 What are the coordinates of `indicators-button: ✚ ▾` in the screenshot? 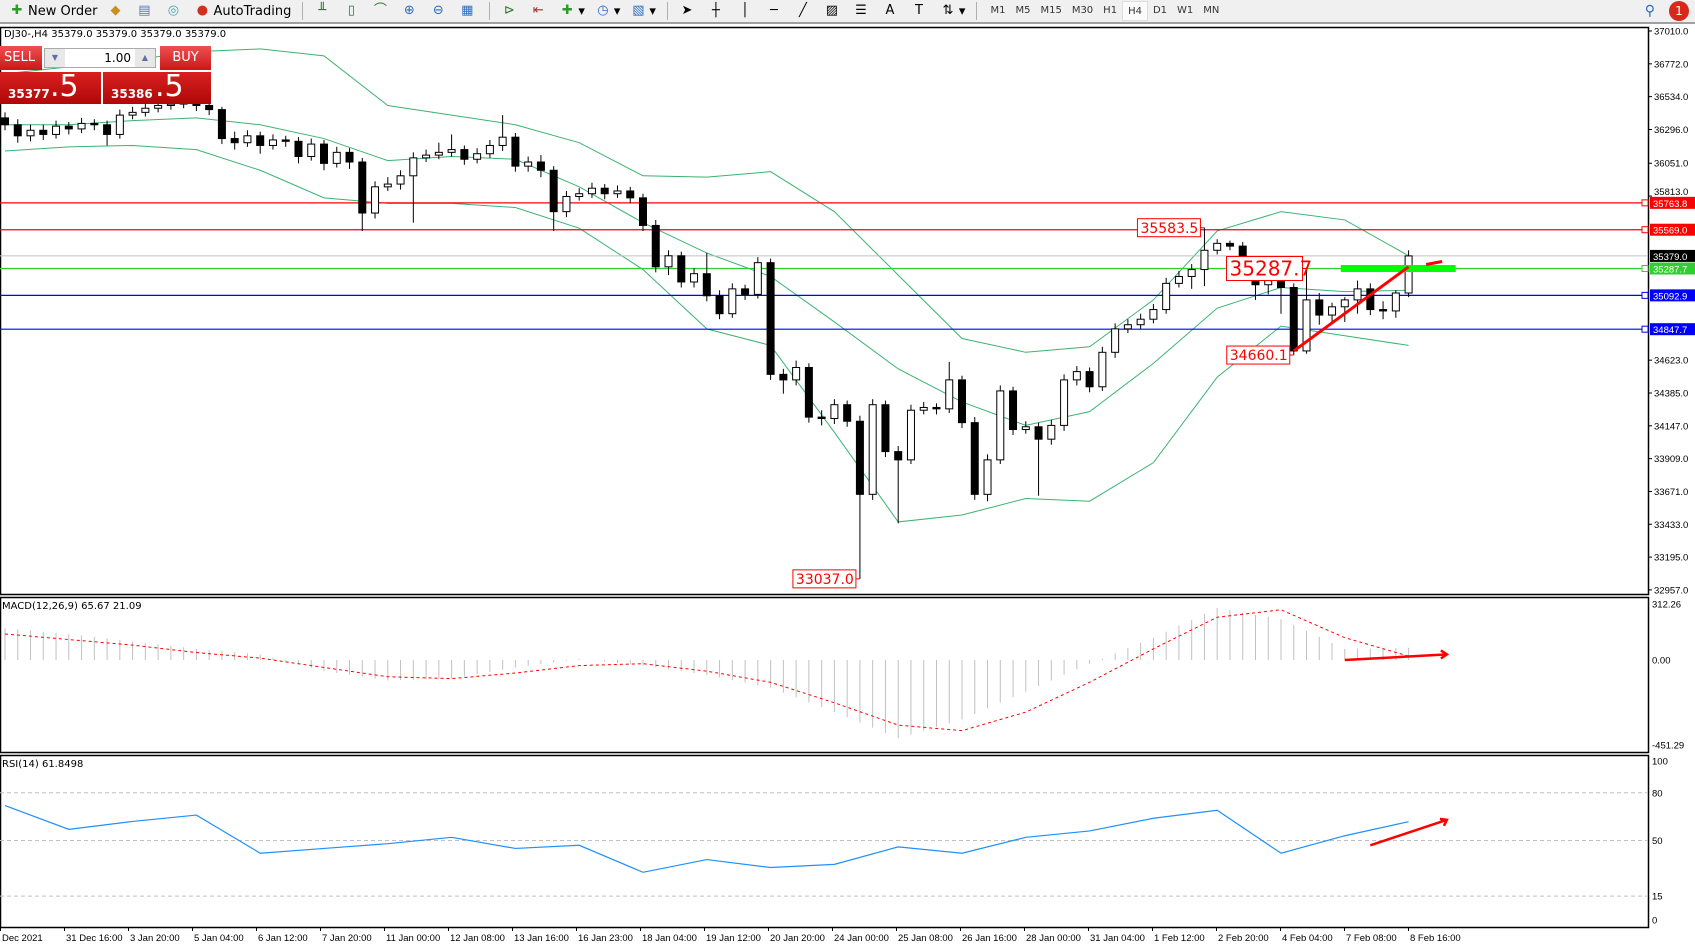 It's located at (572, 11).